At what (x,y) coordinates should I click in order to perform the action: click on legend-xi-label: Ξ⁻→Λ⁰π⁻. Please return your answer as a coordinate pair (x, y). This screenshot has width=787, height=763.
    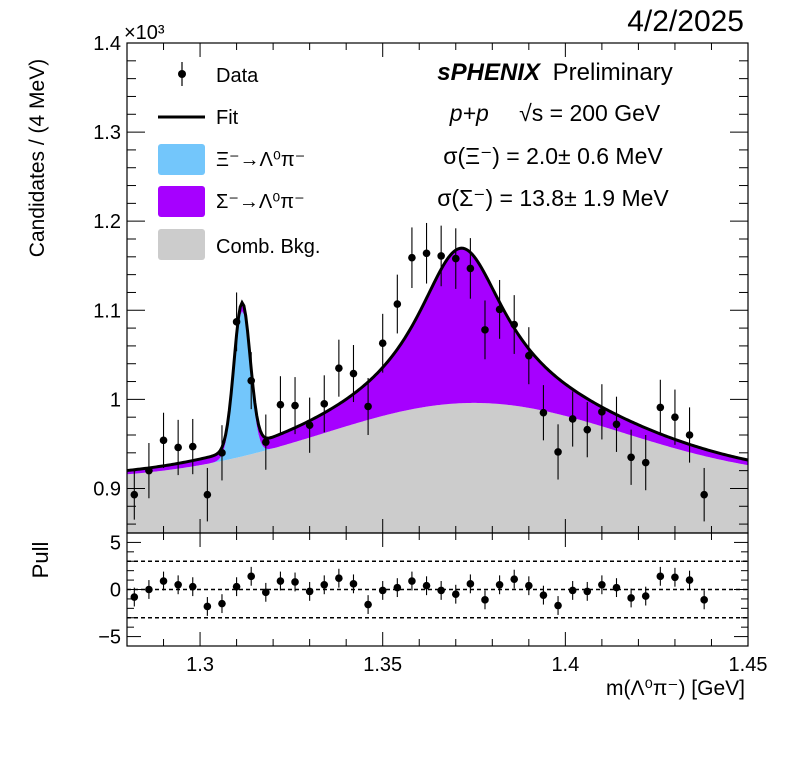
    Looking at the image, I should click on (260, 160).